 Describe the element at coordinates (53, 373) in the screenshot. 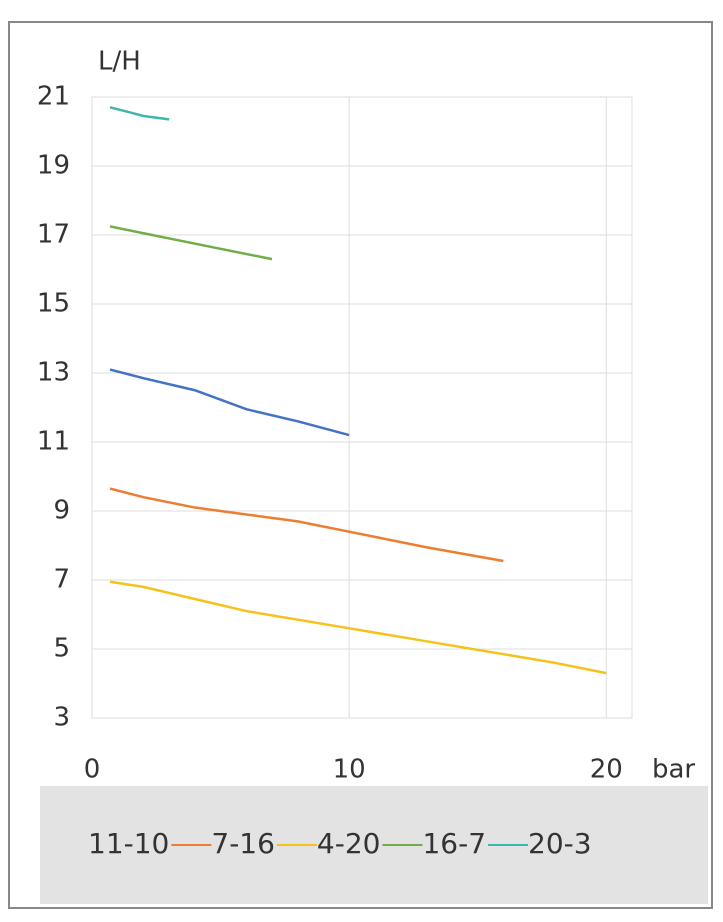

I see `y-tick-label: 13` at that location.